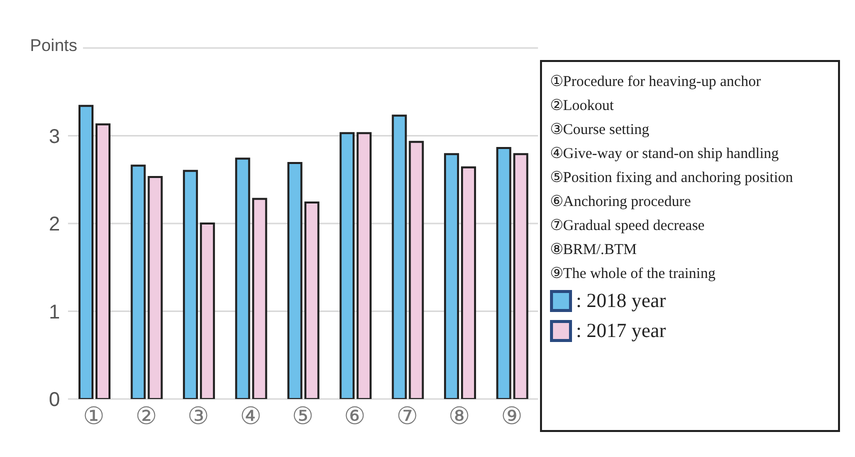  I want to click on text: ⑦Gradual speed decrease, so click(628, 226).